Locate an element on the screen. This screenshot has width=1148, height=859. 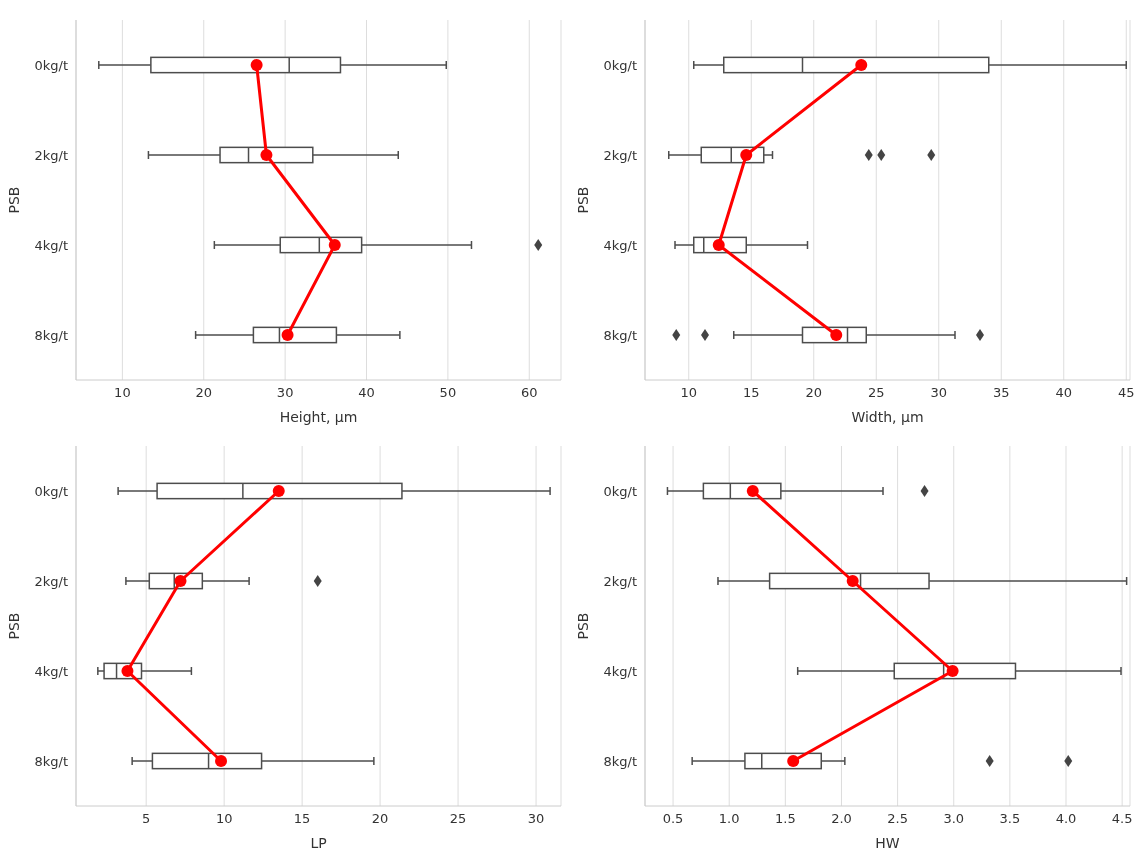
x-tick-label: 0.5 is located at coordinates (673, 819).